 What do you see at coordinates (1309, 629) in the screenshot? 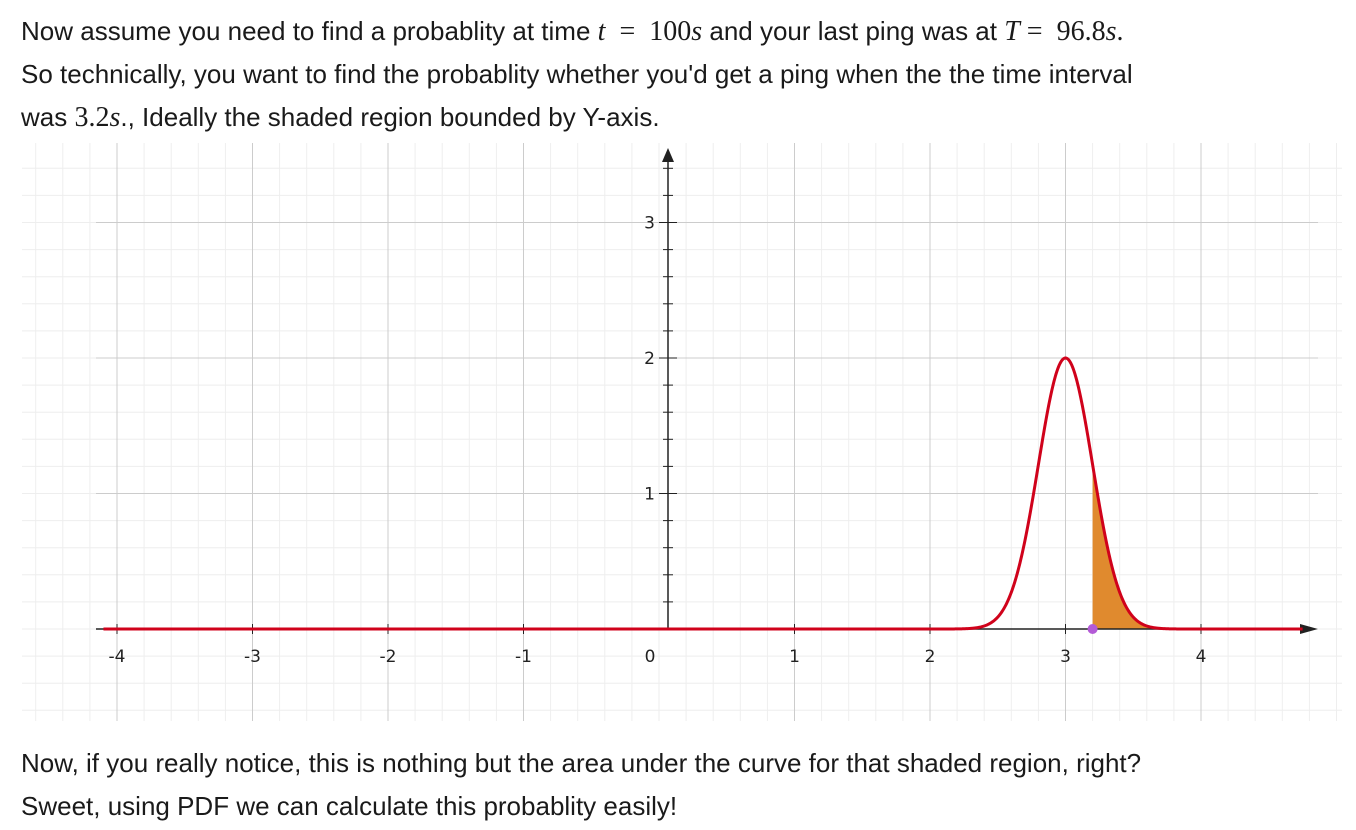
I see `x-axis-arrow` at bounding box center [1309, 629].